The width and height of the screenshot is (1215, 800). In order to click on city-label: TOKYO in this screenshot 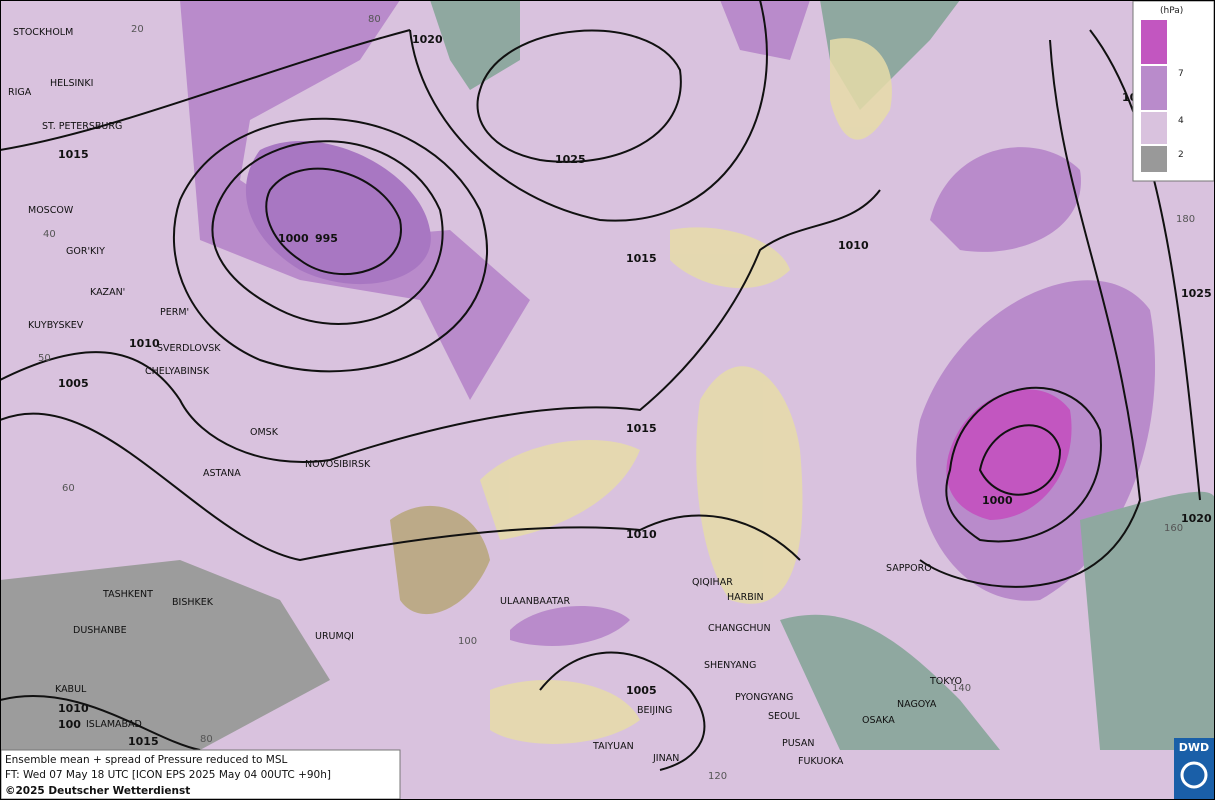, I will do `click(945, 681)`.